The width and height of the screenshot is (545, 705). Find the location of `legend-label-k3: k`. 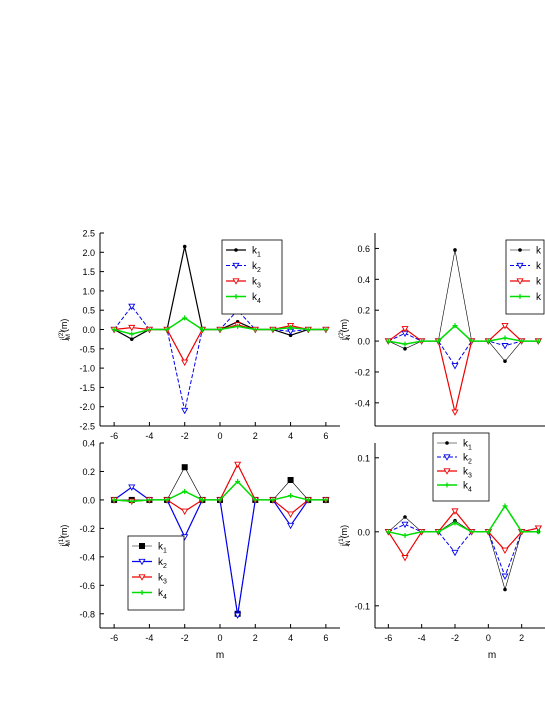

legend-label-k3: k is located at coordinates (539, 282).